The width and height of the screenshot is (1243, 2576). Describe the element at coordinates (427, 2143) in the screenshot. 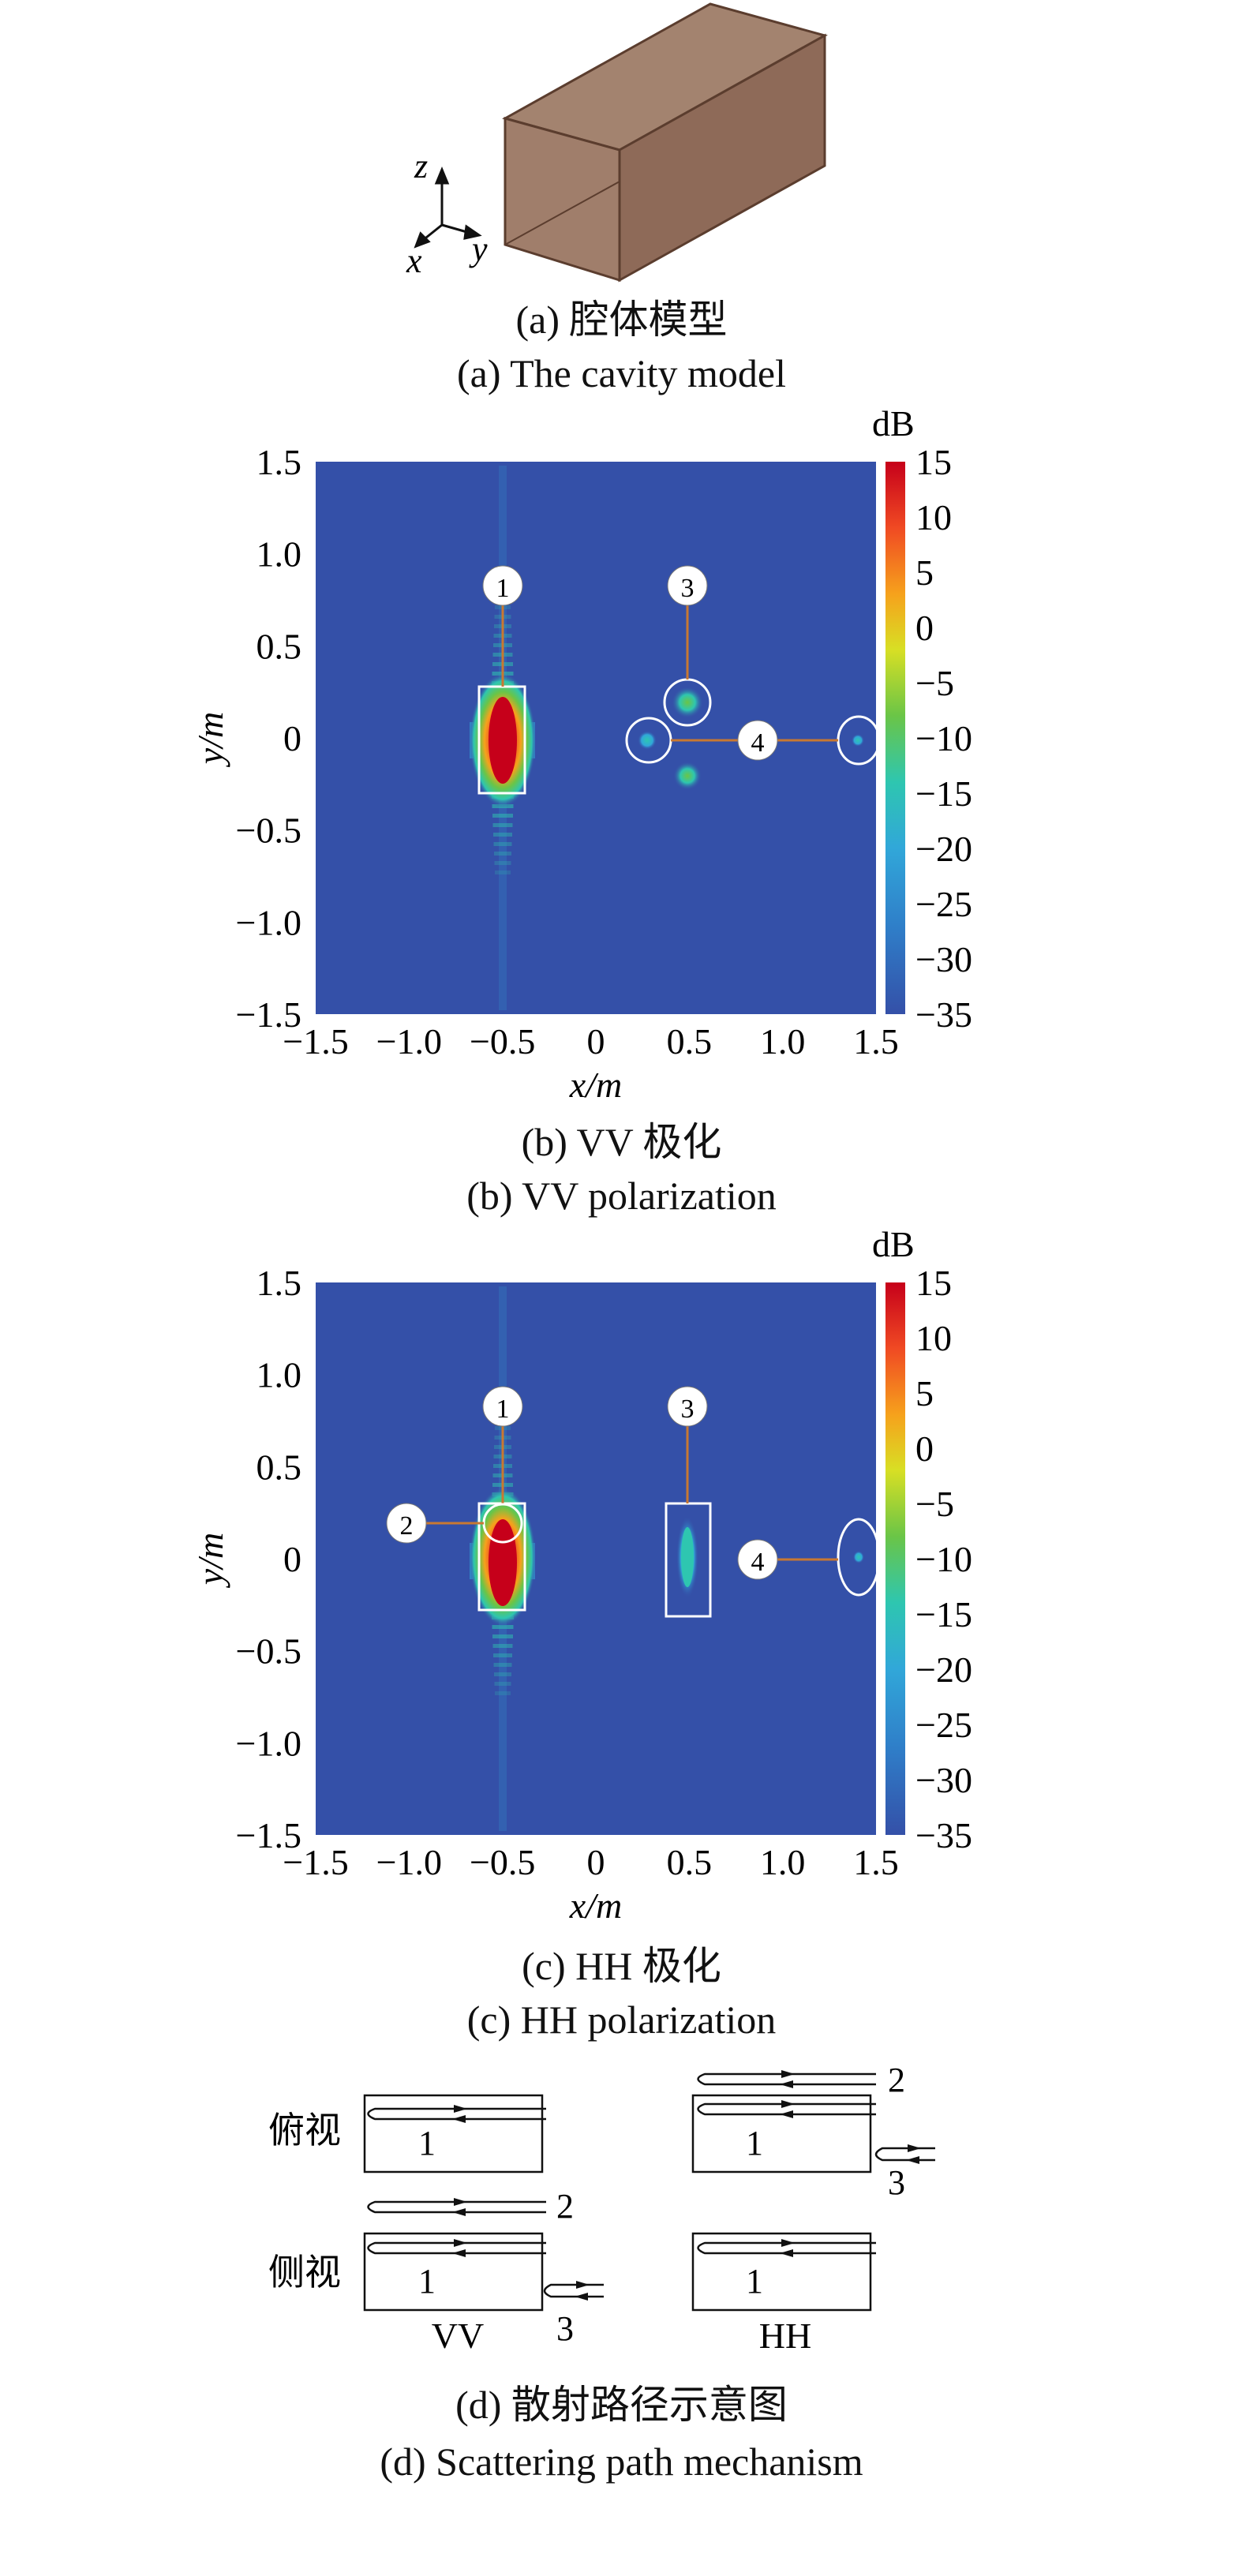

I see `vv-top-num-1: 1` at that location.